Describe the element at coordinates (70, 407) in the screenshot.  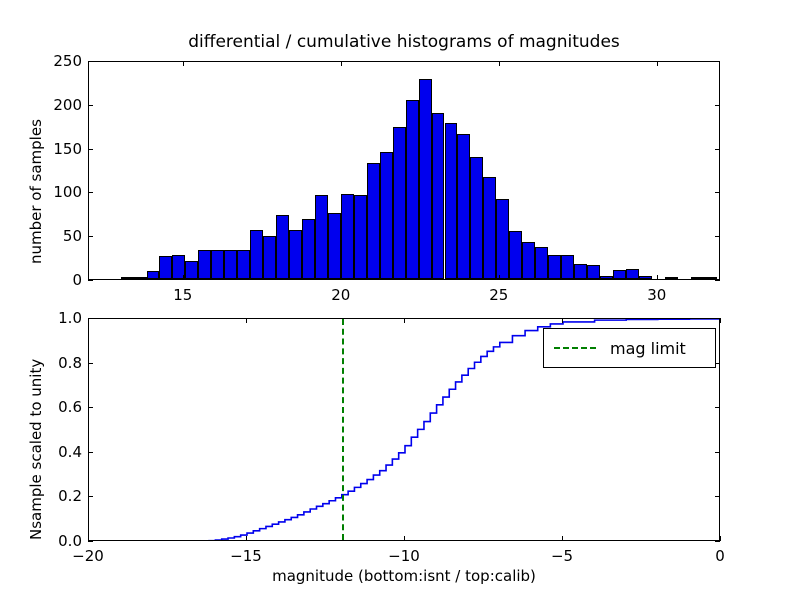
I see `y-tick-label: 0.6` at that location.